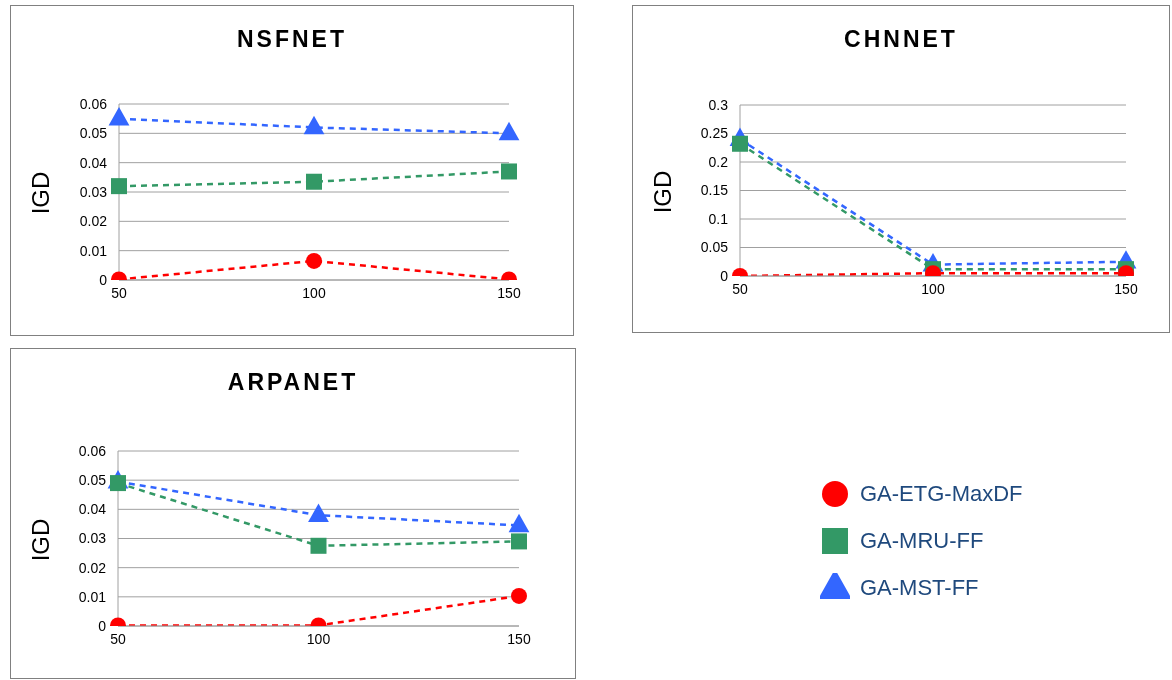 The width and height of the screenshot is (1172, 680). I want to click on chart-title: CHNNET, so click(901, 39).